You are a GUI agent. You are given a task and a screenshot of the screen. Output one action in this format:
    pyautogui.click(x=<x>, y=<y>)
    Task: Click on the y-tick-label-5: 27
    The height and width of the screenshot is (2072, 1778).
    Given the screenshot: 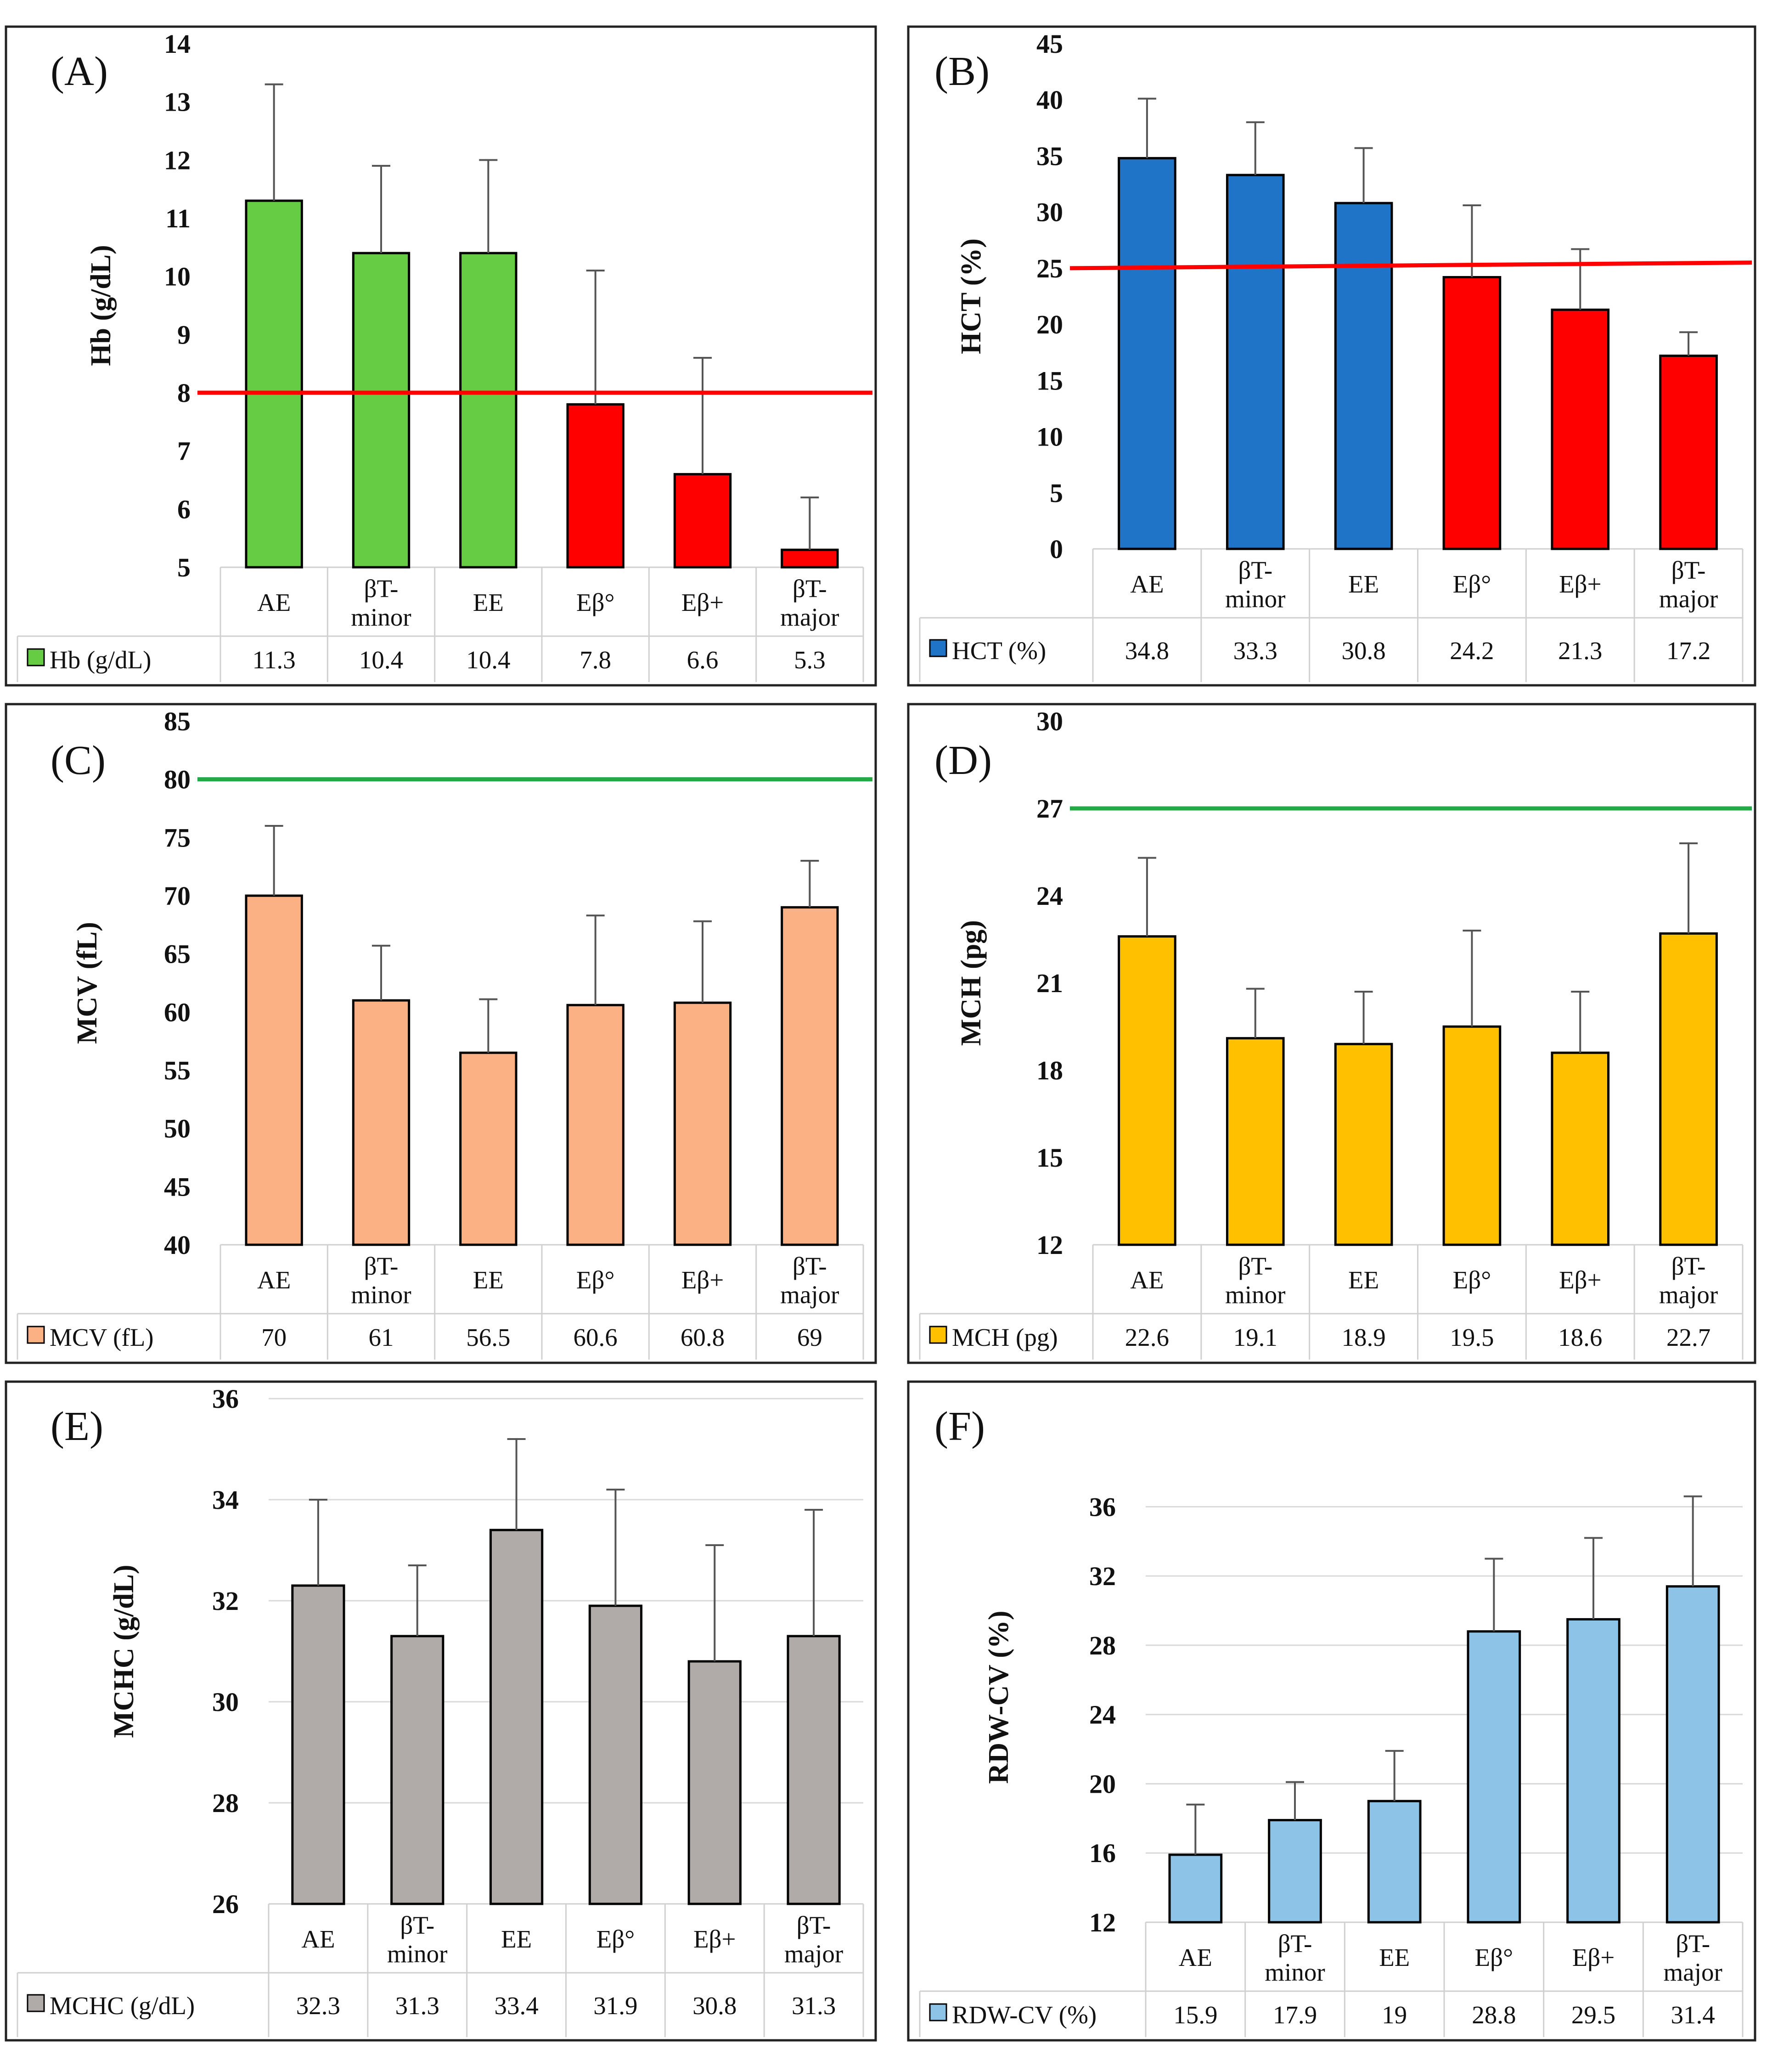 What is the action you would take?
    pyautogui.click(x=1049, y=809)
    